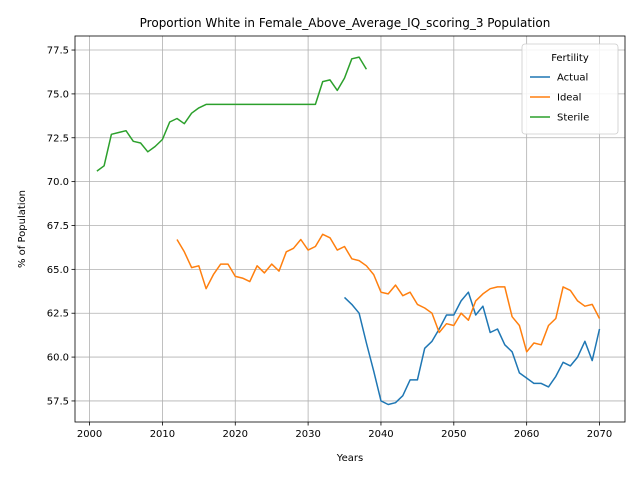  Describe the element at coordinates (599, 434) in the screenshot. I see `x-tick-label: 2070` at that location.